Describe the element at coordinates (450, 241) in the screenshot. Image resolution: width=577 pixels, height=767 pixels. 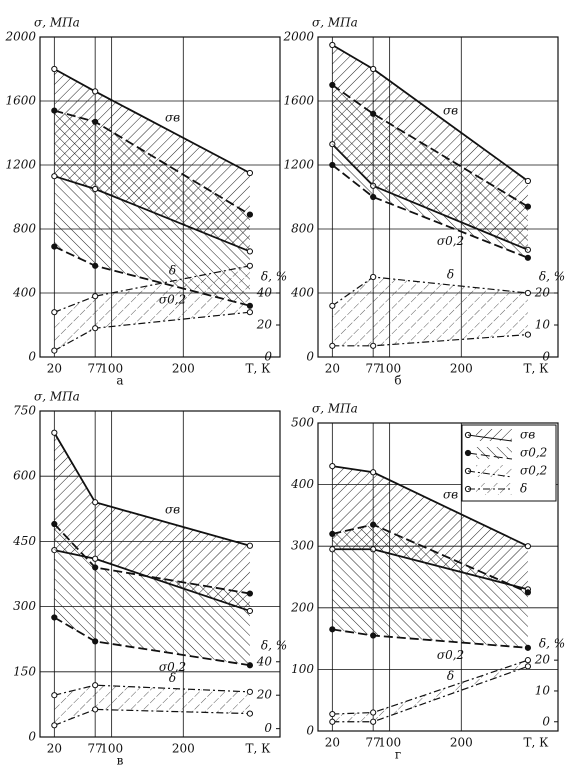
I see `series-label: σ0,2` at that location.